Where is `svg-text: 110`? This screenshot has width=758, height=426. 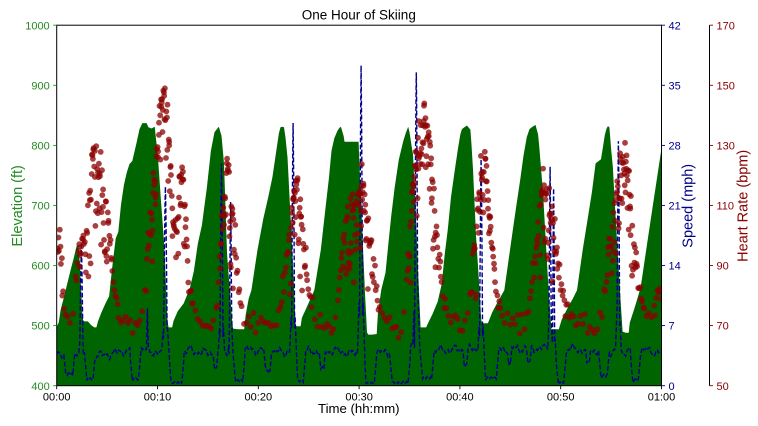
svg-text: 110 is located at coordinates (726, 207).